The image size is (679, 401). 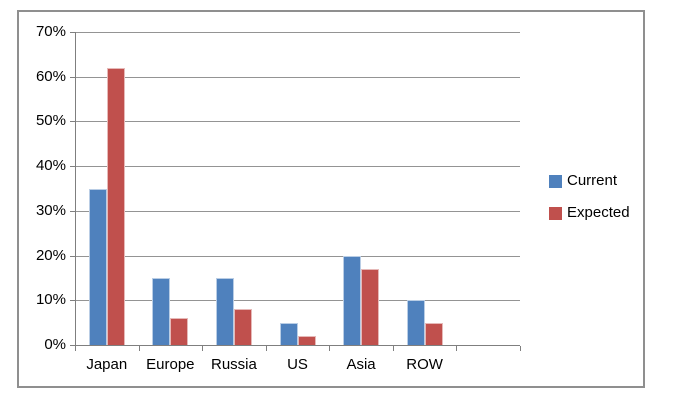 What do you see at coordinates (50, 255) in the screenshot?
I see `y-tick-label: 20%` at bounding box center [50, 255].